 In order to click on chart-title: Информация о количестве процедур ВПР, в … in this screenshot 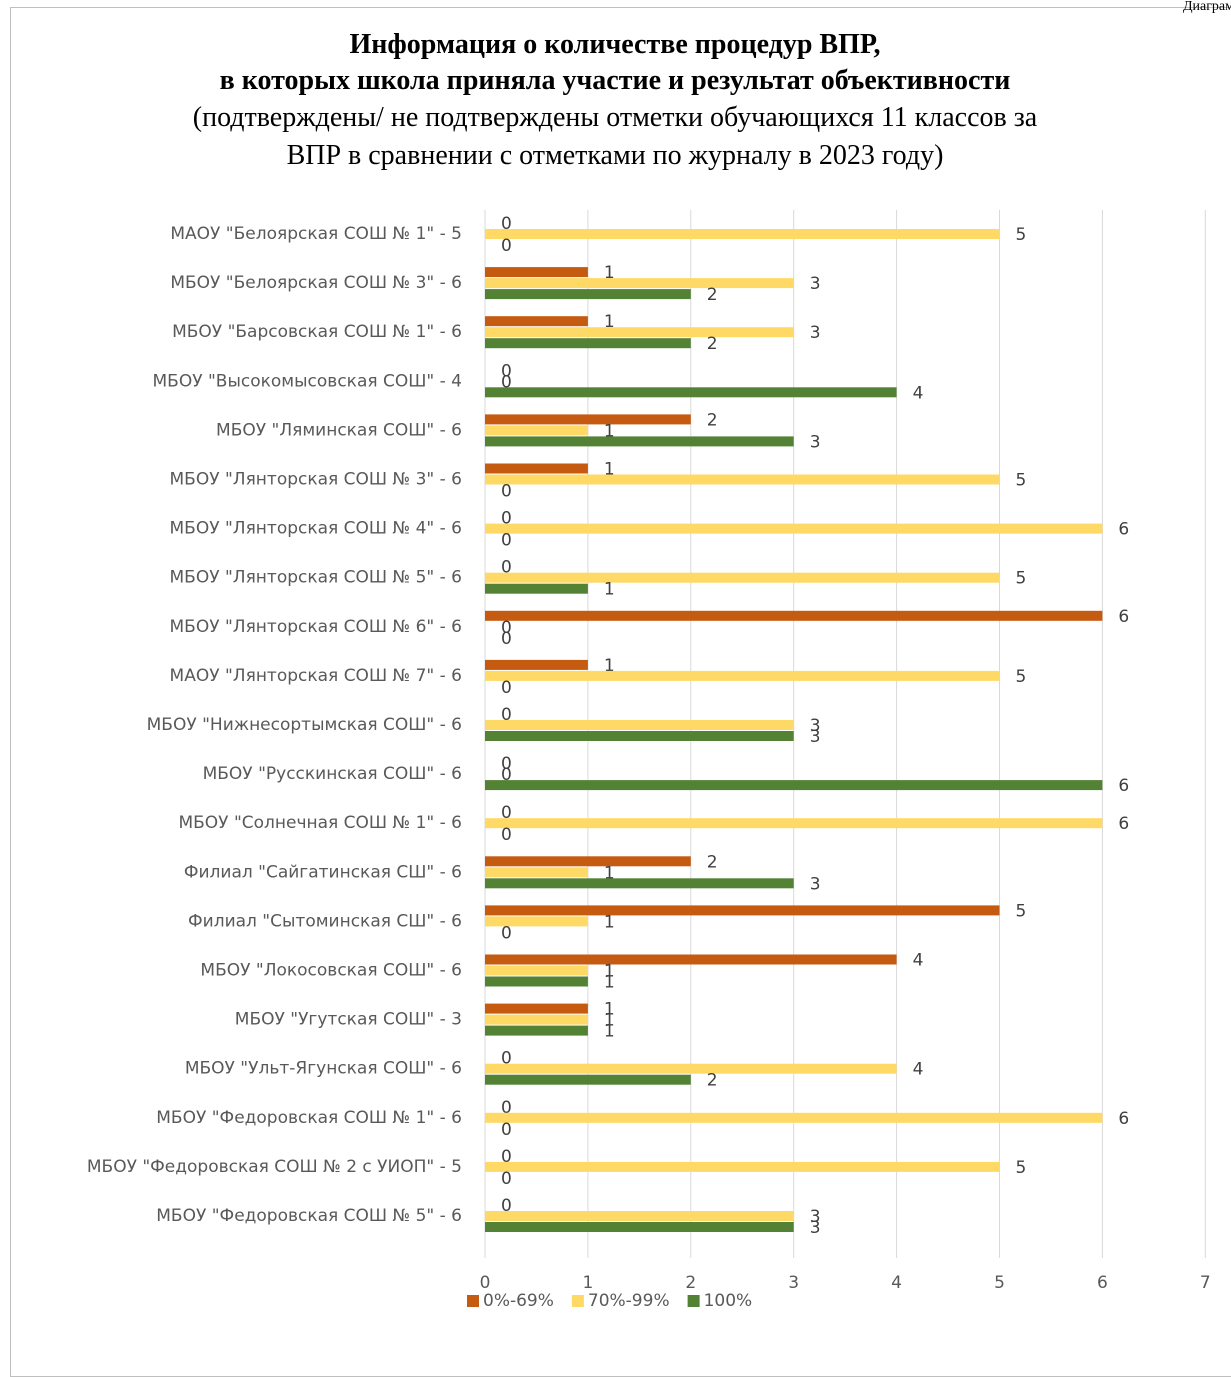, I will do `click(615, 101)`.